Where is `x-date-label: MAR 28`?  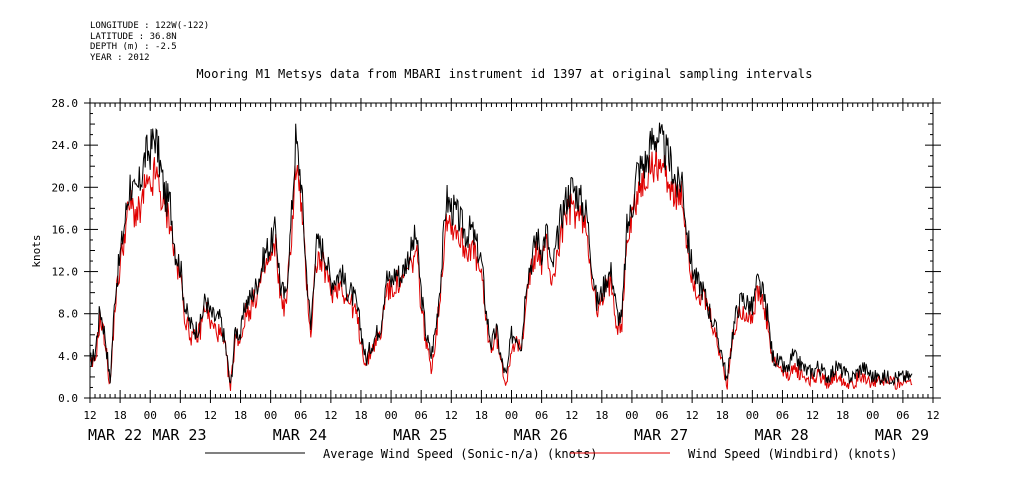 x-date-label: MAR 28 is located at coordinates (781, 435).